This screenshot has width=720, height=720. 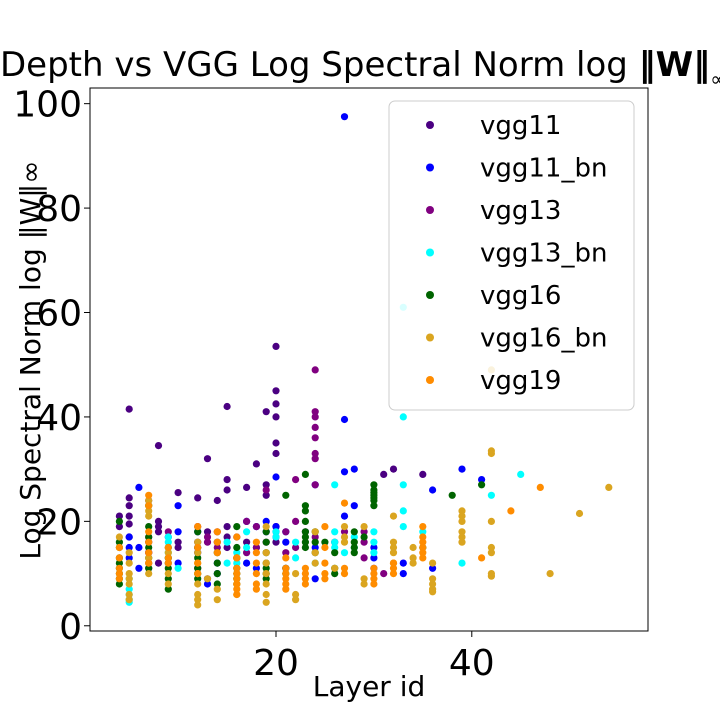 I want to click on legend-box, so click(x=511, y=255).